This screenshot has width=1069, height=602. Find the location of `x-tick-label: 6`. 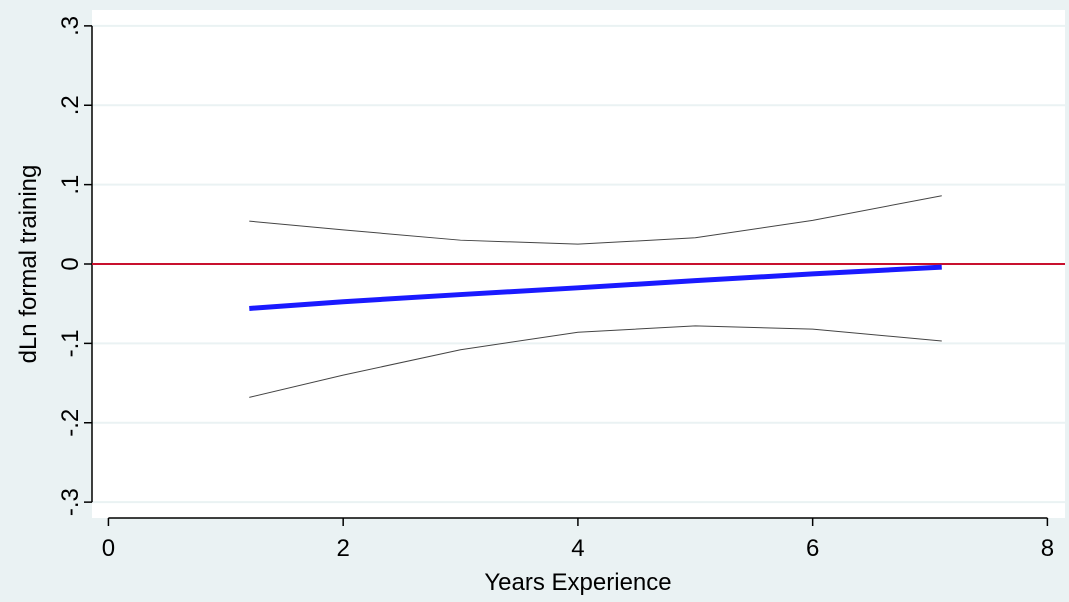

x-tick-label: 6 is located at coordinates (812, 548).